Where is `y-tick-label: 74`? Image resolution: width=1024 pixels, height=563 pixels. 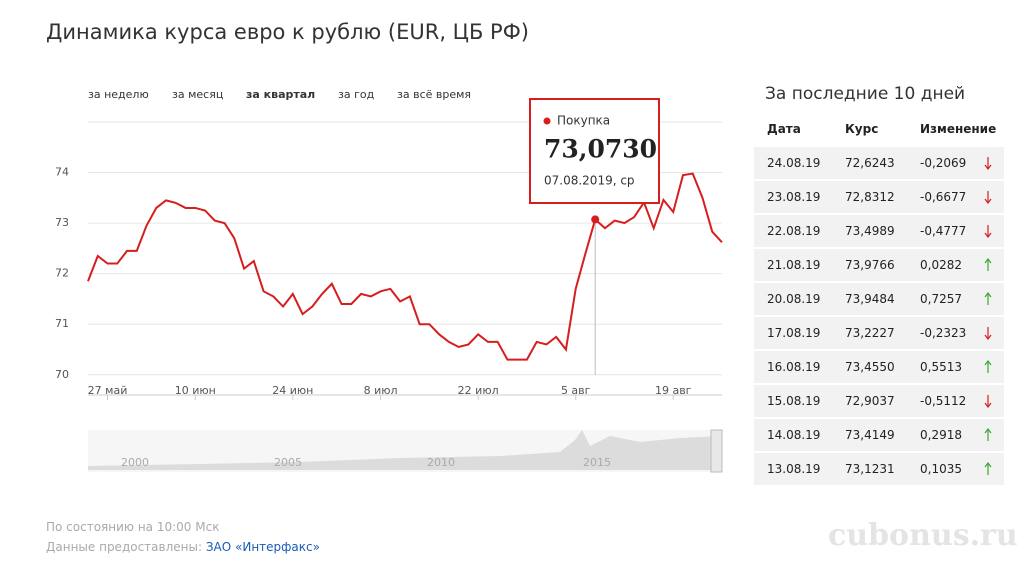 y-tick-label: 74 is located at coordinates (62, 172).